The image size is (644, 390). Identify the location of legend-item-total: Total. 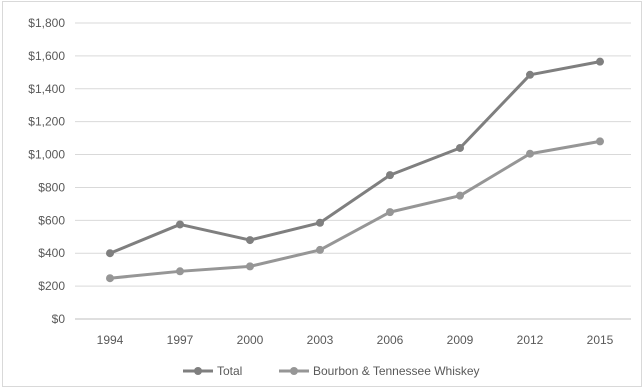
(212, 371).